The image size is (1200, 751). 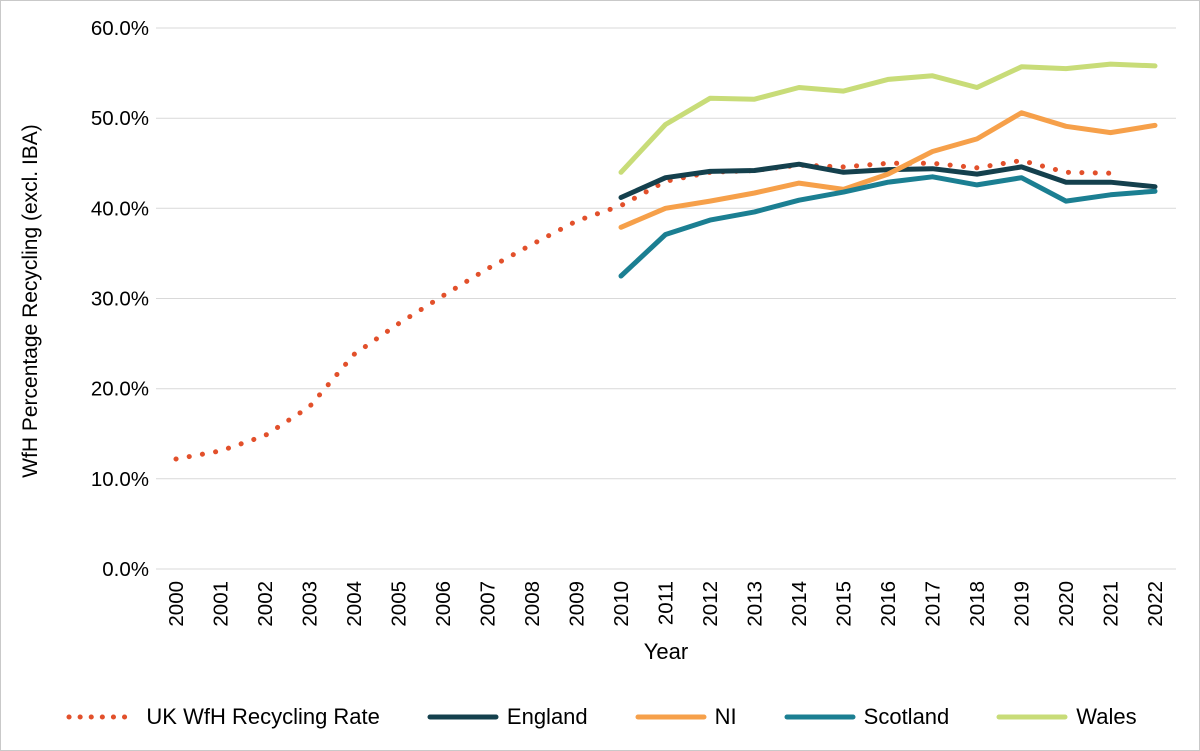 What do you see at coordinates (102, 717) in the screenshot?
I see `dotted-line-swatch-icon` at bounding box center [102, 717].